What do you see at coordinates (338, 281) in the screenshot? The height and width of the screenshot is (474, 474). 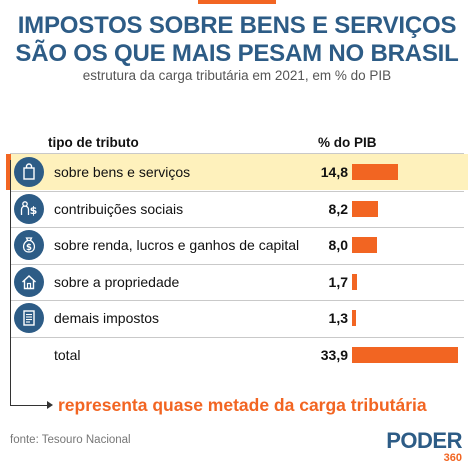 I see `value-label: 1,7` at bounding box center [338, 281].